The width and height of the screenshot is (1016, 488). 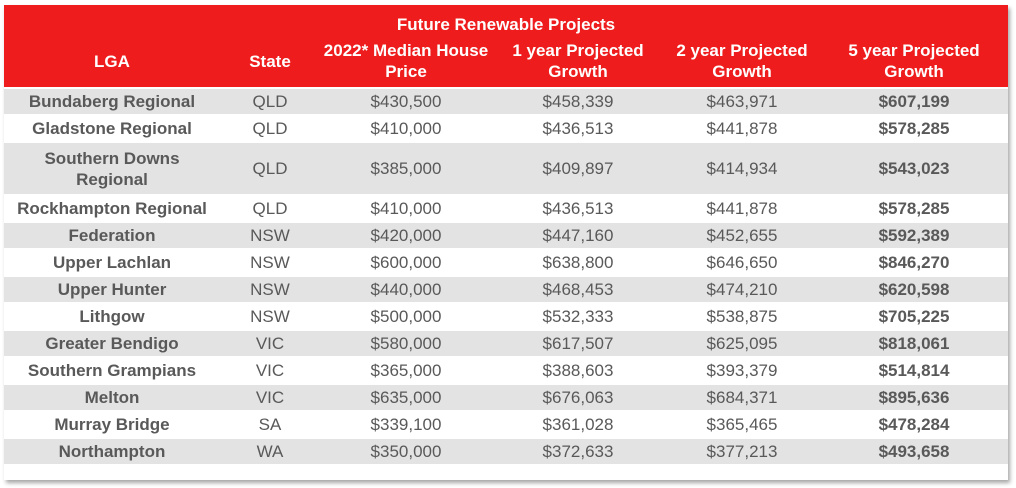 What do you see at coordinates (506, 20) in the screenshot?
I see `table-title: Future Renewable Projects` at bounding box center [506, 20].